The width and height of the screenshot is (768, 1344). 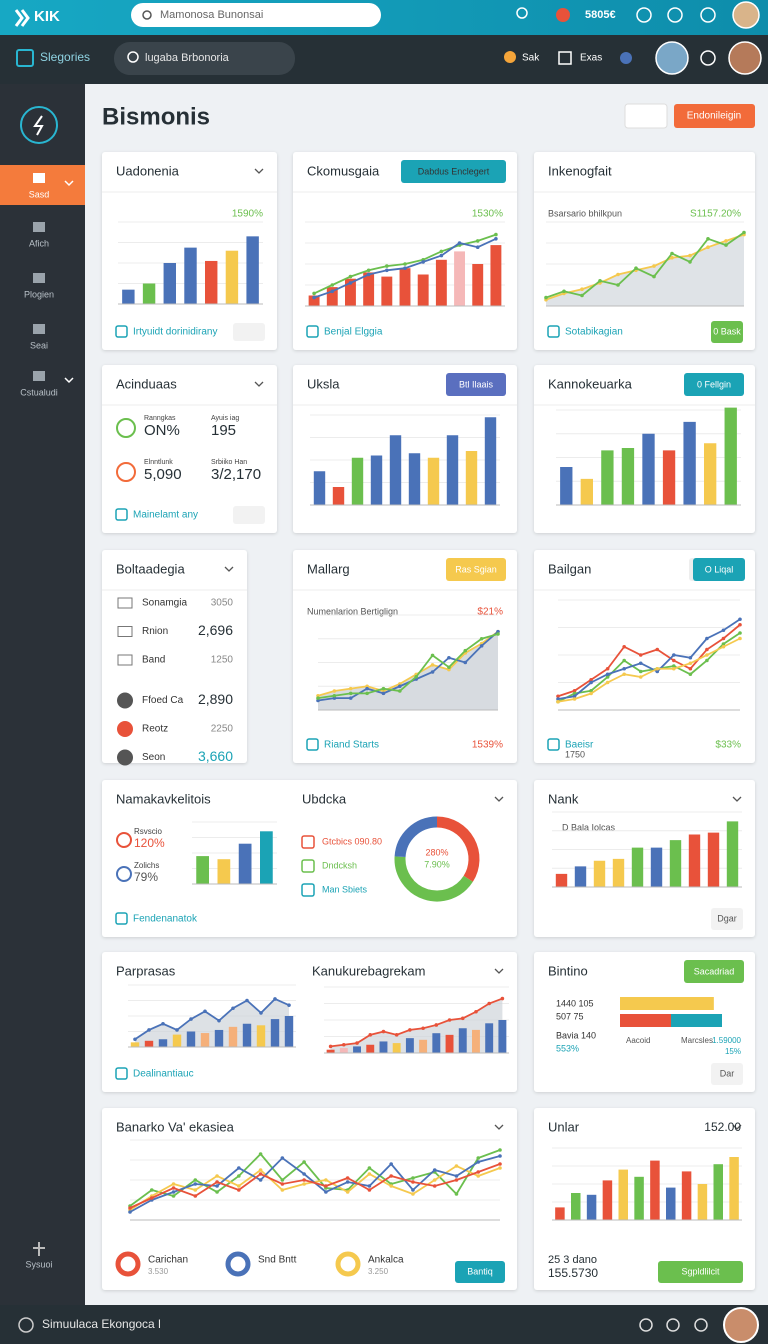 What do you see at coordinates (39, 294) in the screenshot?
I see `sidebar-item: Plogien` at bounding box center [39, 294].